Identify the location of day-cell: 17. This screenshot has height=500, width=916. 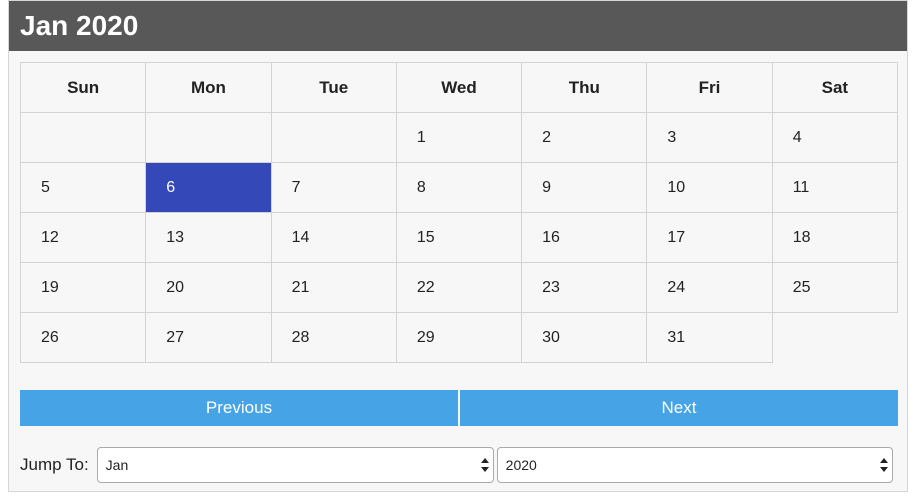
(709, 237).